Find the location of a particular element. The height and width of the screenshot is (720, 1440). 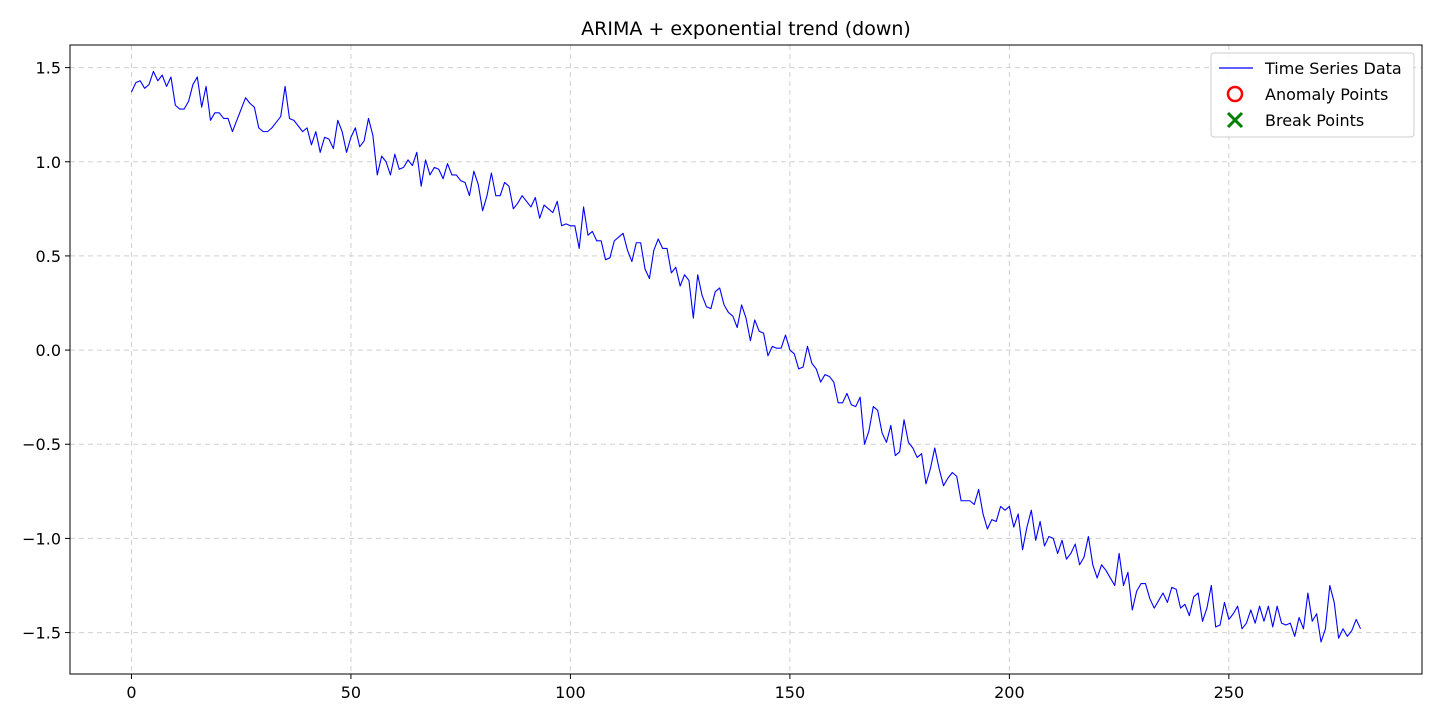

x-tick-label: 100 is located at coordinates (570, 692).